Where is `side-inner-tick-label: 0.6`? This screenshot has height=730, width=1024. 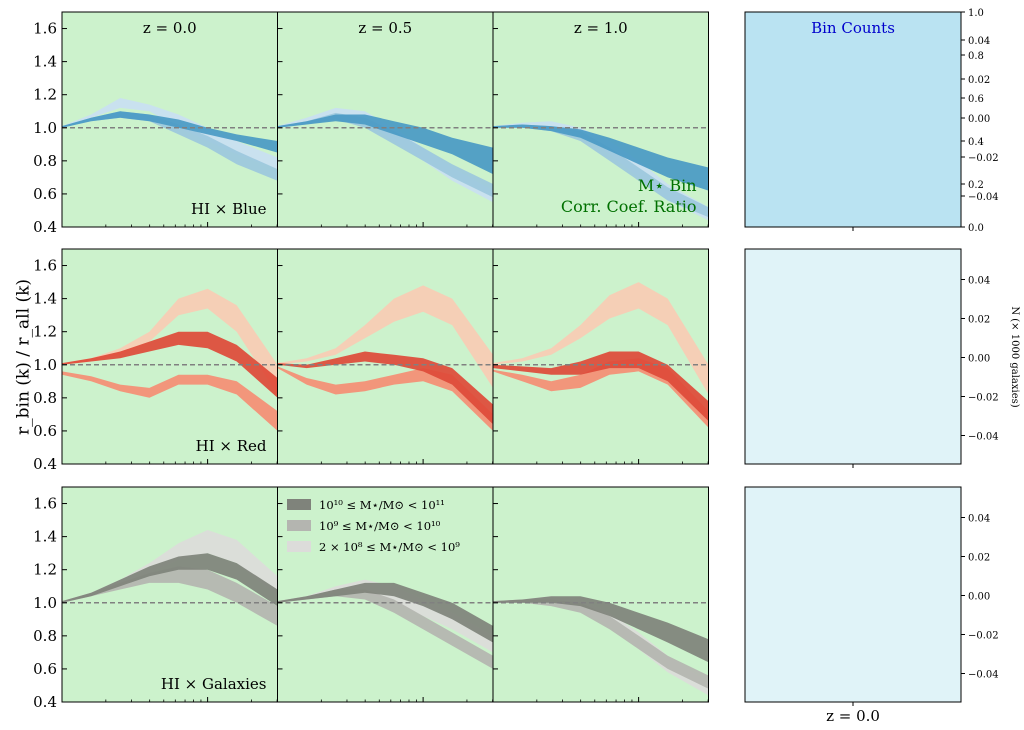
side-inner-tick-label: 0.6 is located at coordinates (976, 99).